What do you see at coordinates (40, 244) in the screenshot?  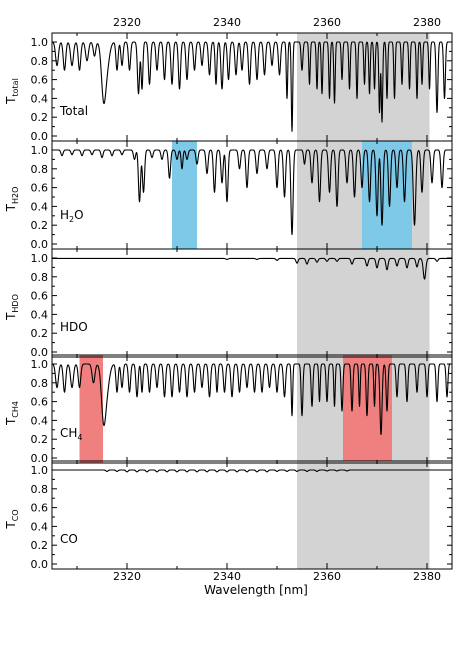 I see `y-tick-label-h2o: 0.0` at bounding box center [40, 244].